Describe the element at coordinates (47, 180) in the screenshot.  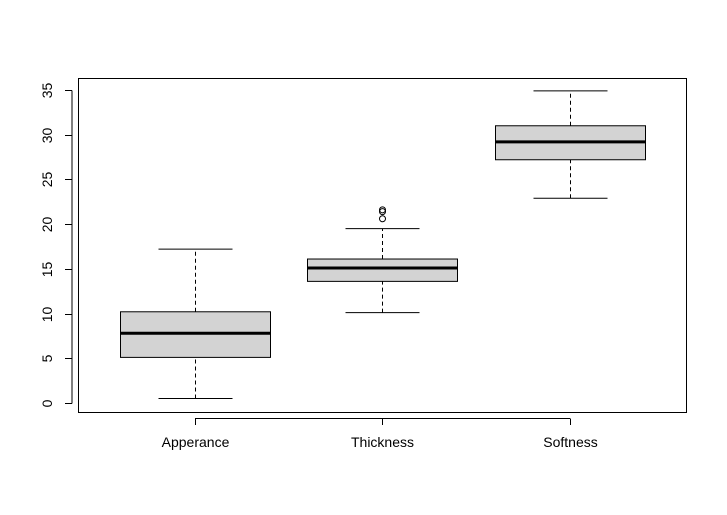
I see `y-tick-label: 25` at that location.